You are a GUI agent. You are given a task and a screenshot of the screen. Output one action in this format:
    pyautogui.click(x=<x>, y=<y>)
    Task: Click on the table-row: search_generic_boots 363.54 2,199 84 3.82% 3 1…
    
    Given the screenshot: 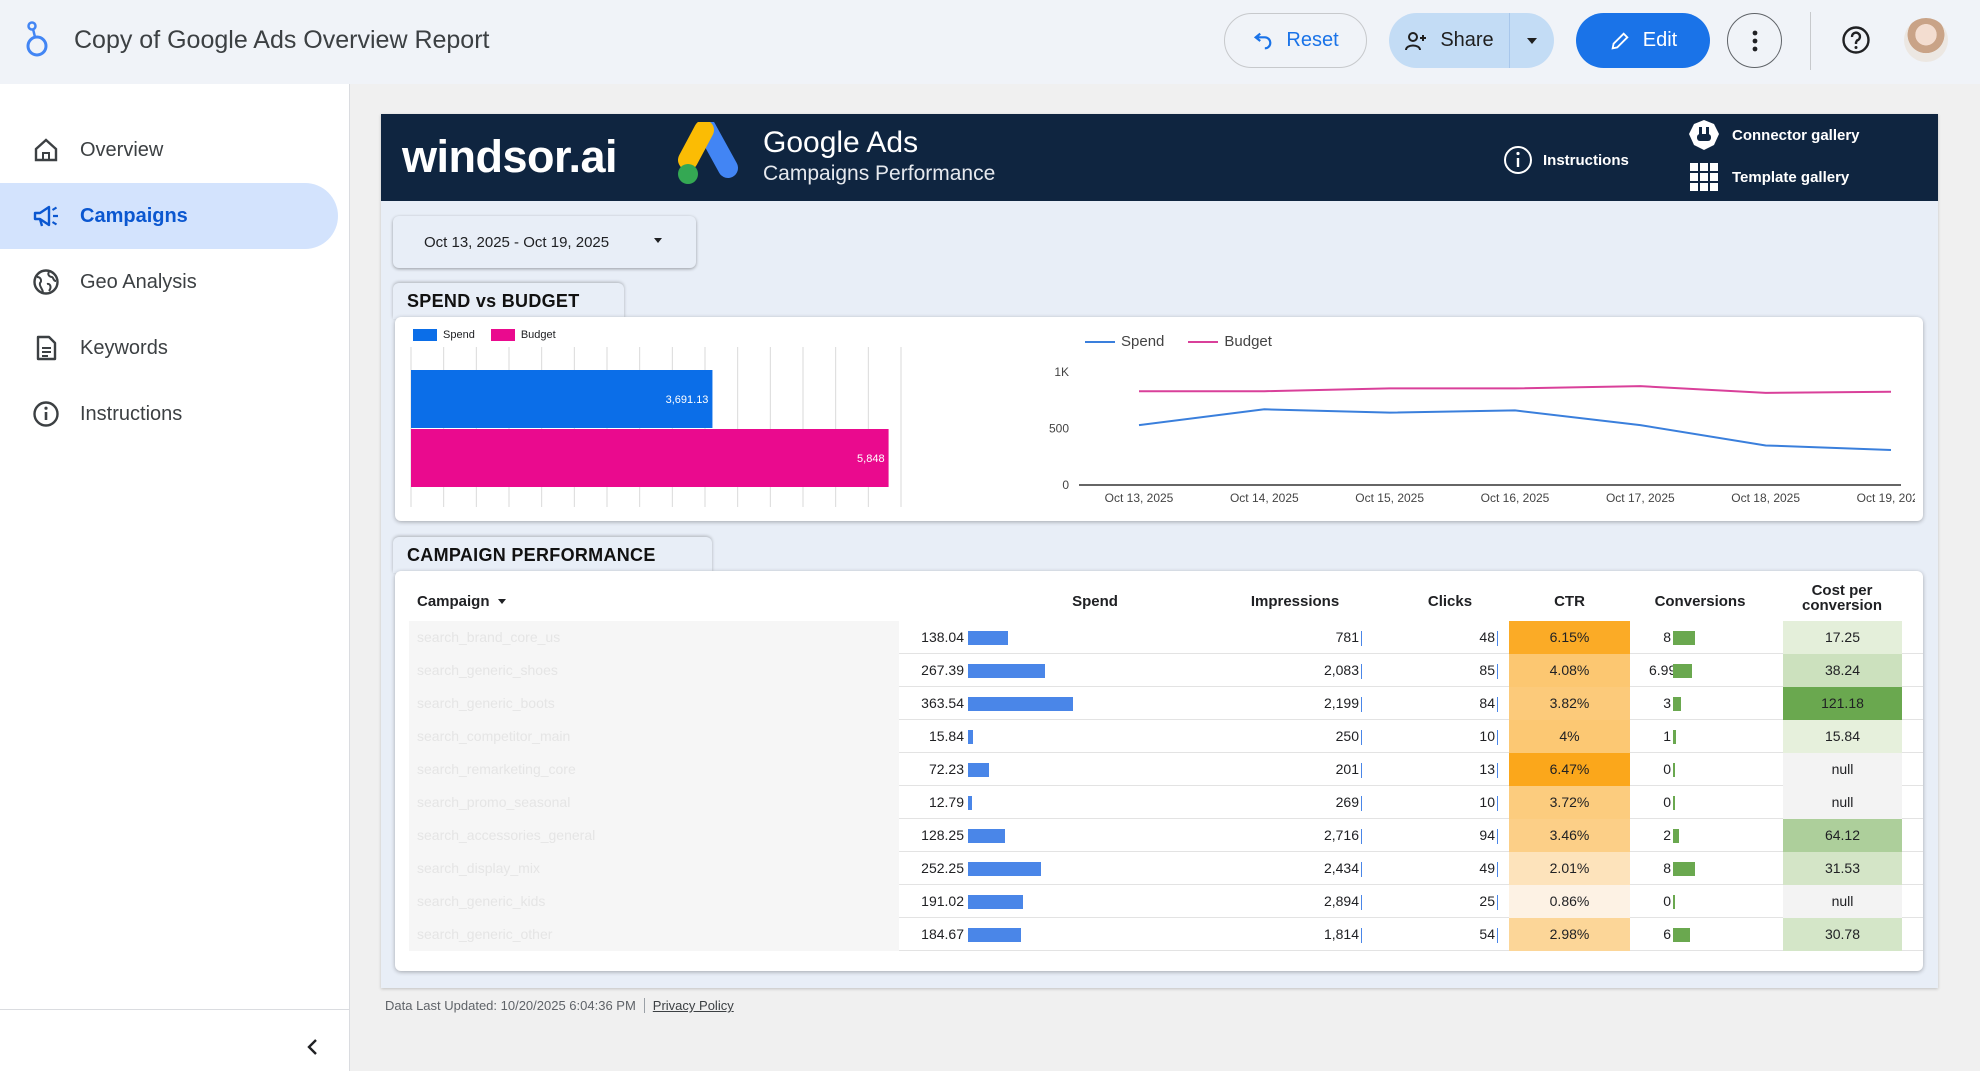 What is the action you would take?
    pyautogui.click(x=1166, y=703)
    